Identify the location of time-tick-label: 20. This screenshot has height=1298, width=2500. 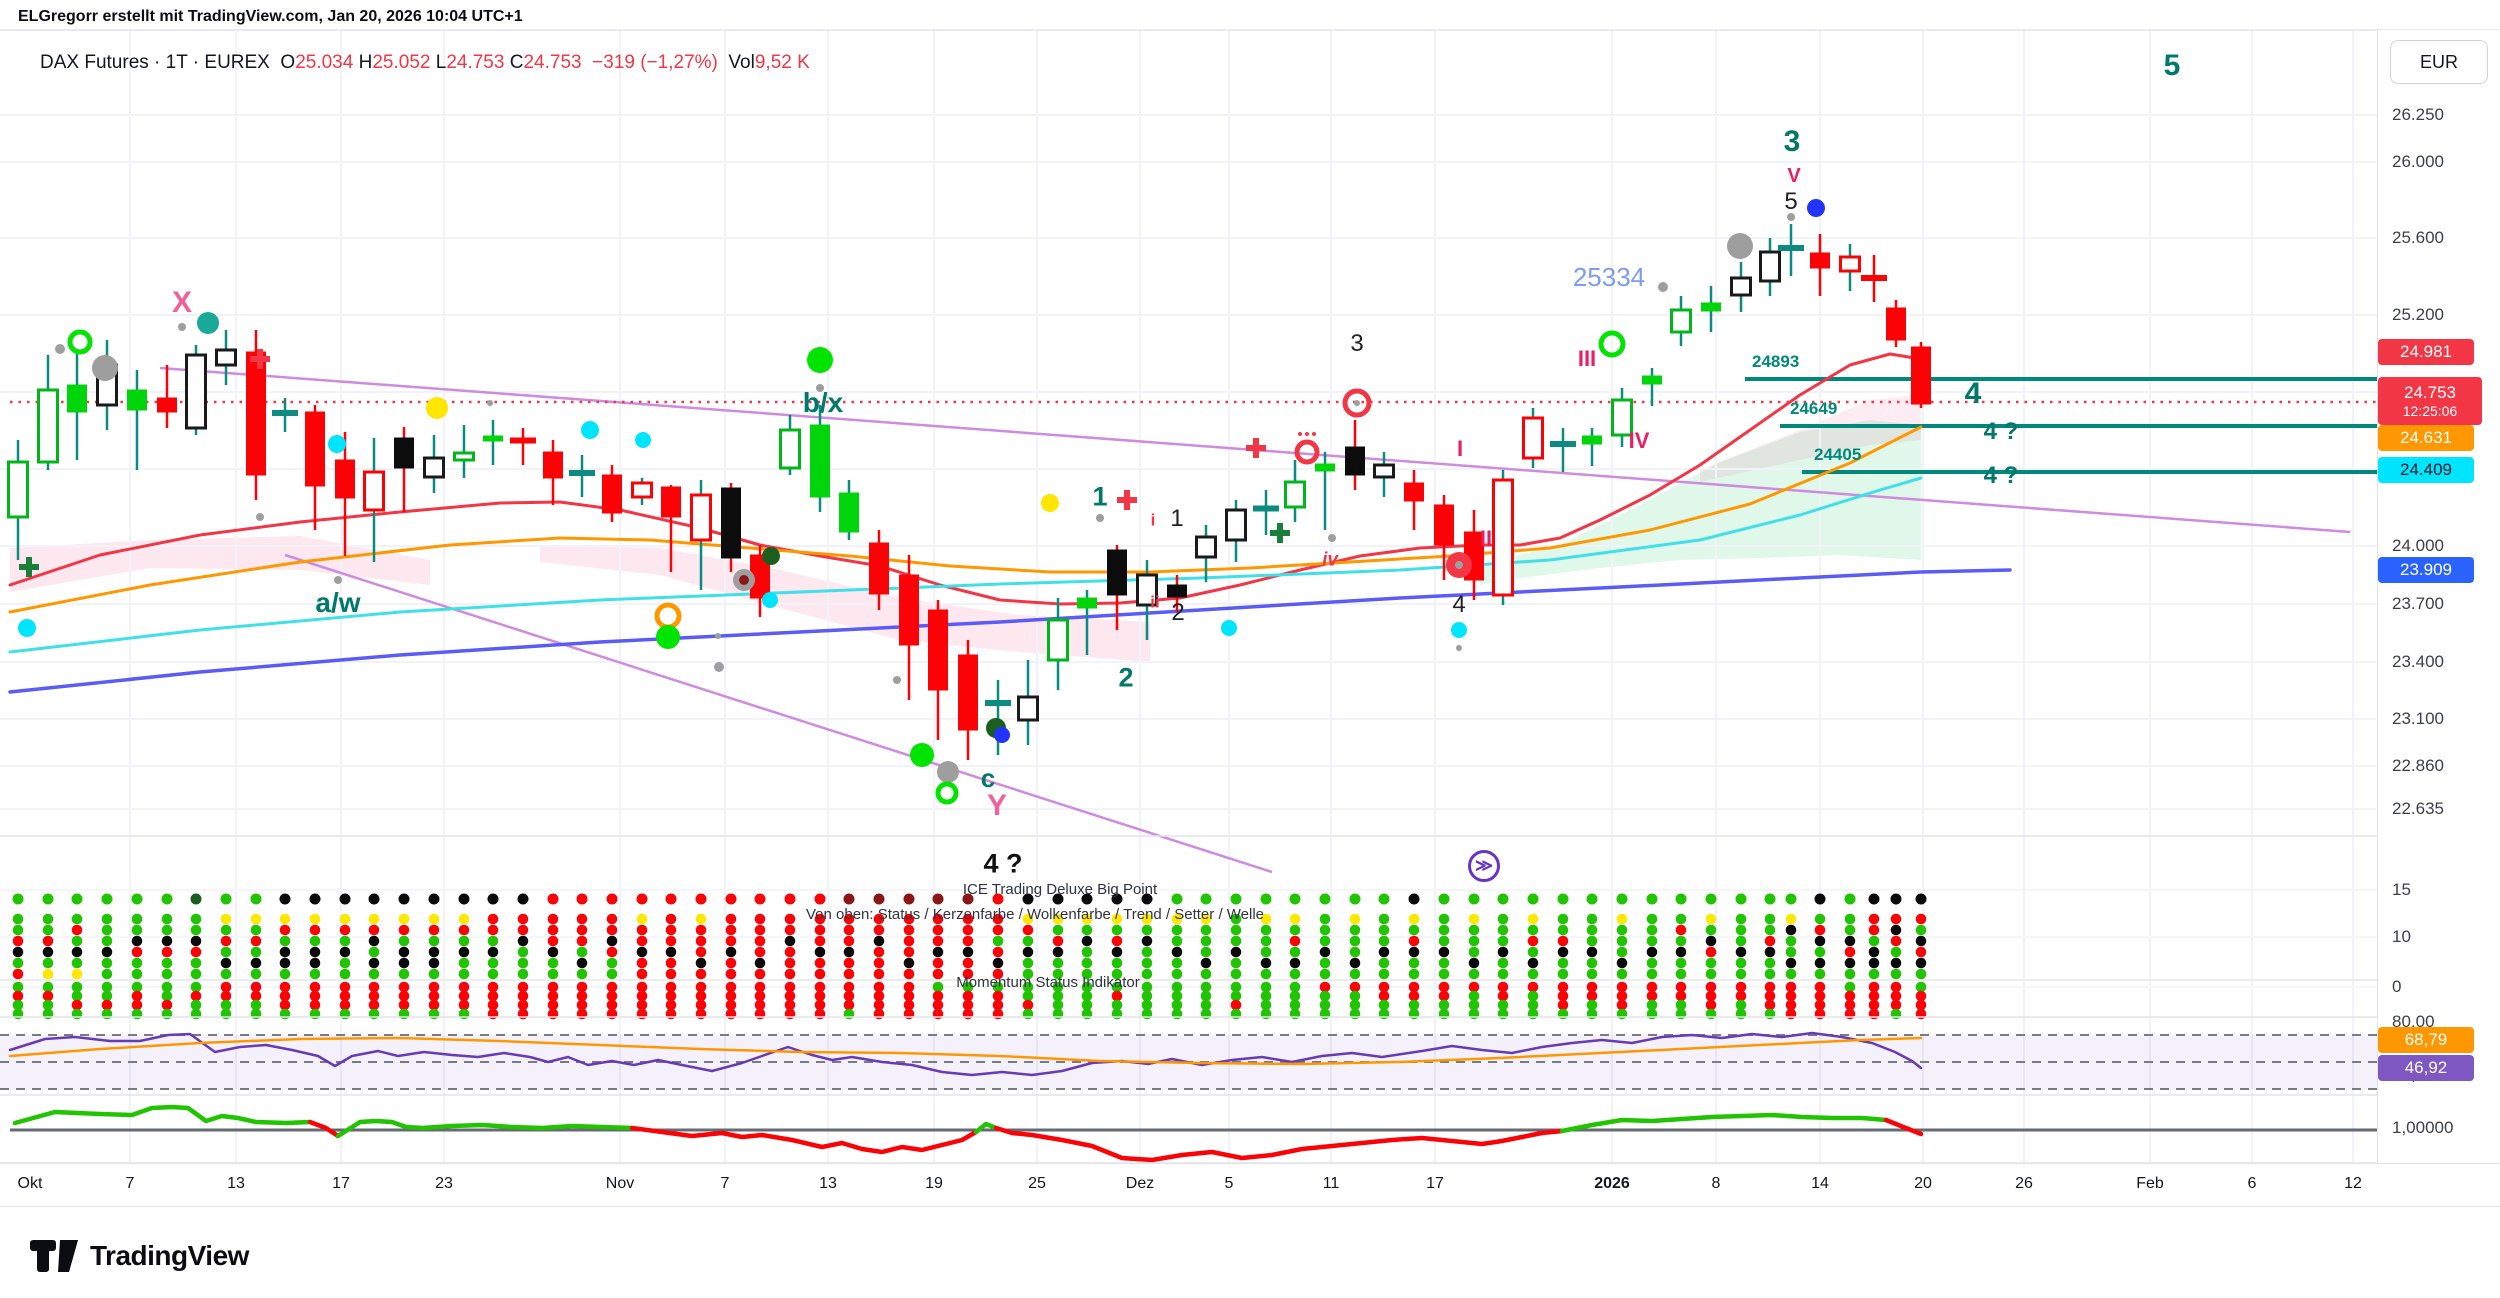
(1923, 1183).